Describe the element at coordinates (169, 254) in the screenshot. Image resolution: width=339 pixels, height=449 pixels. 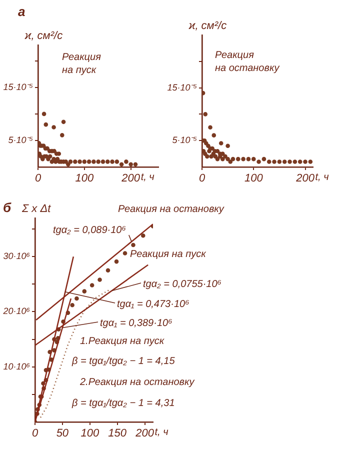
I see `series-label: Реакция на пуск` at that location.